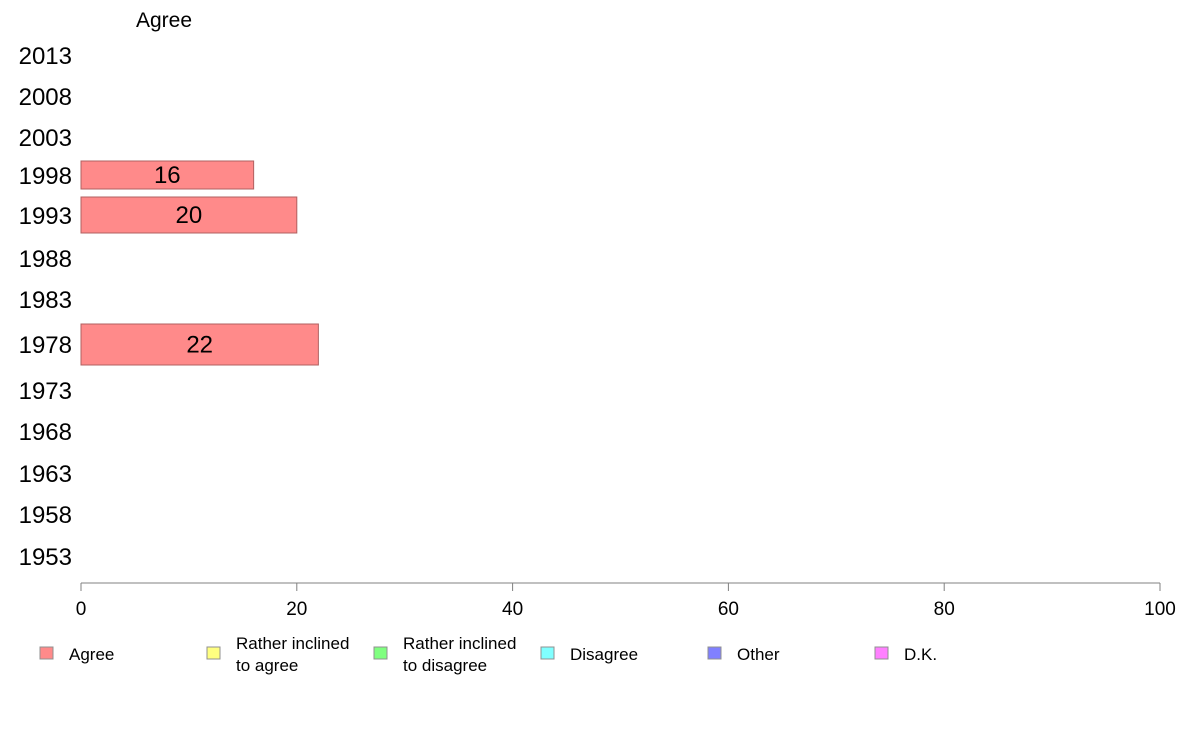  What do you see at coordinates (164, 20) in the screenshot?
I see `series-title: Agree` at bounding box center [164, 20].